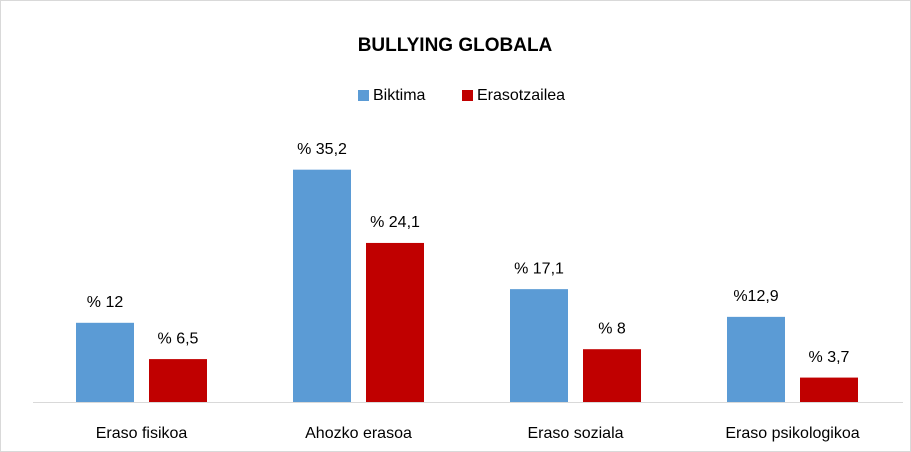  I want to click on legend-label: Biktima, so click(399, 95).